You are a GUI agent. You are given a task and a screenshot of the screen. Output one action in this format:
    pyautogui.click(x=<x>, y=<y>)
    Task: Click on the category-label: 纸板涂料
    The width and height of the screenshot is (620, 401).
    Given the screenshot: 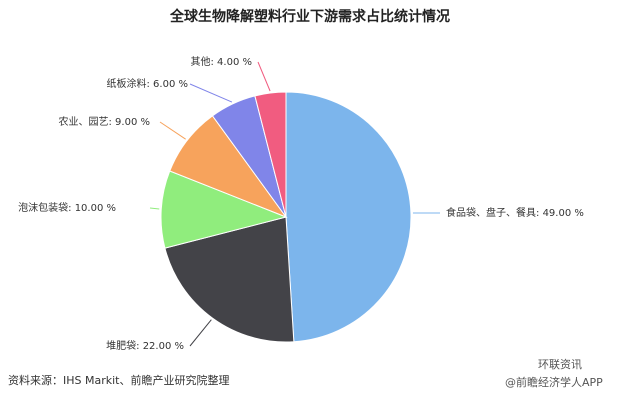 What is the action you would take?
    pyautogui.click(x=126, y=83)
    